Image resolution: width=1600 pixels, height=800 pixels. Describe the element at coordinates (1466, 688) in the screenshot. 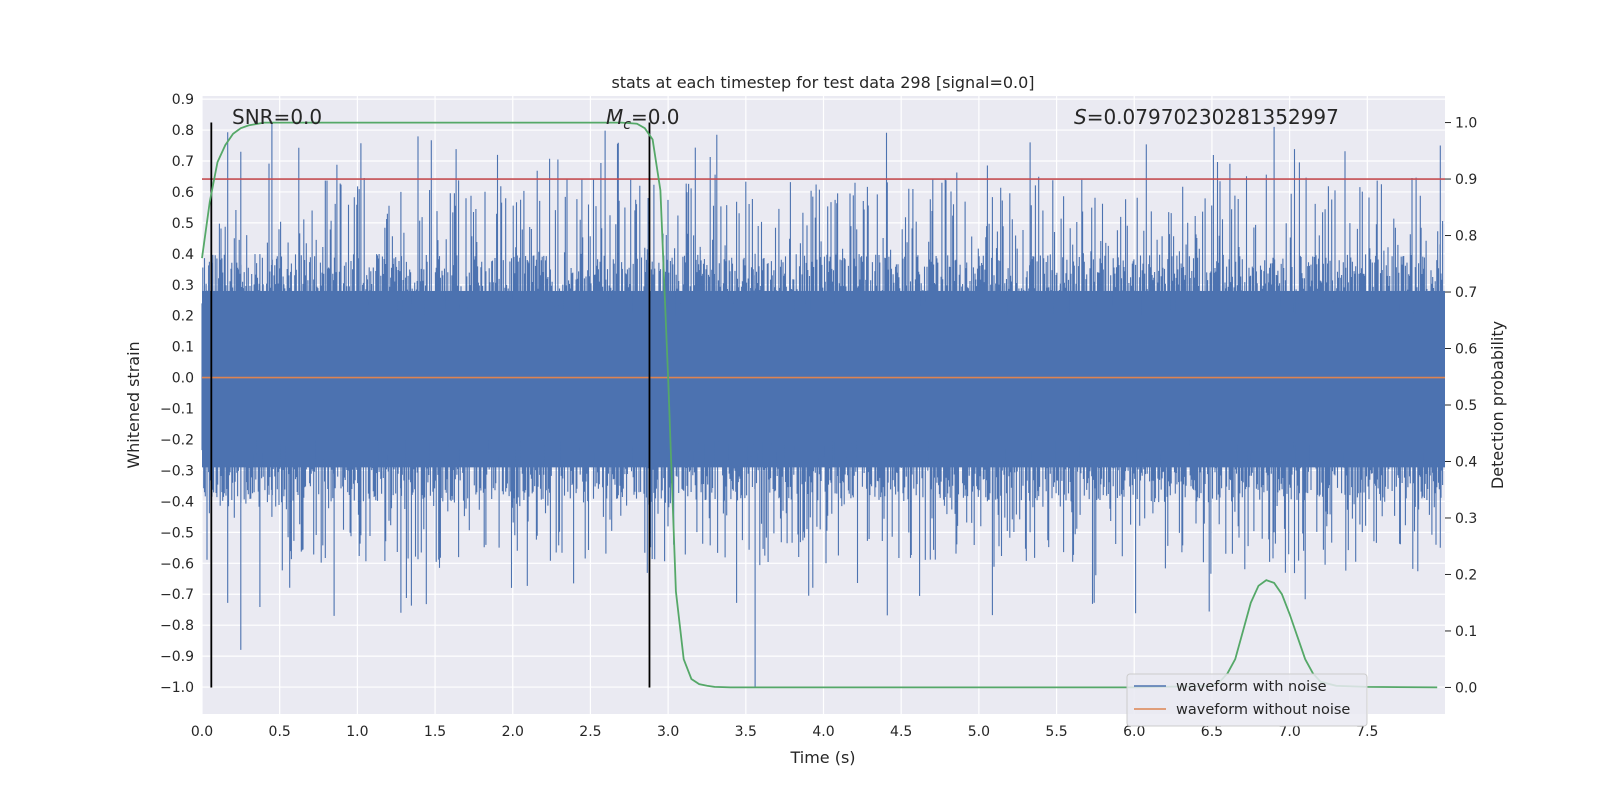

I see `y2-tick-label: 0.0` at that location.